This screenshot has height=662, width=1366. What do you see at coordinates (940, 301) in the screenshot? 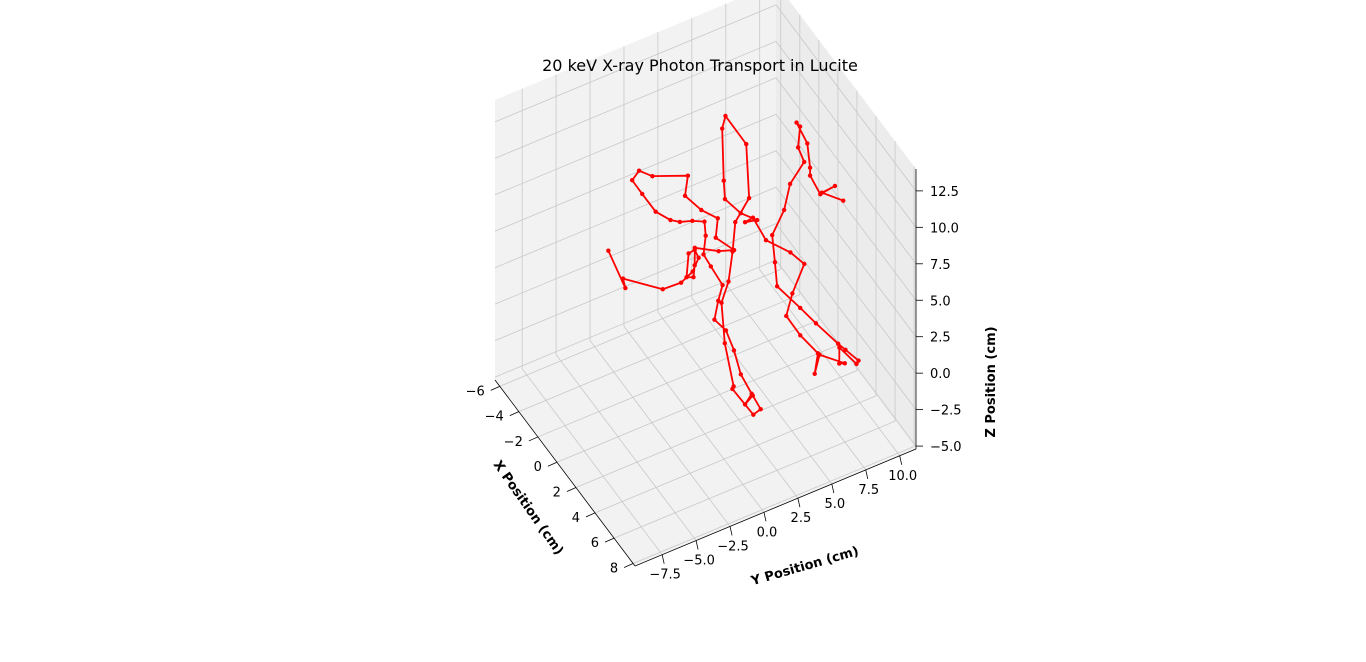
I see `z-tick-label: 5.0` at bounding box center [940, 301].